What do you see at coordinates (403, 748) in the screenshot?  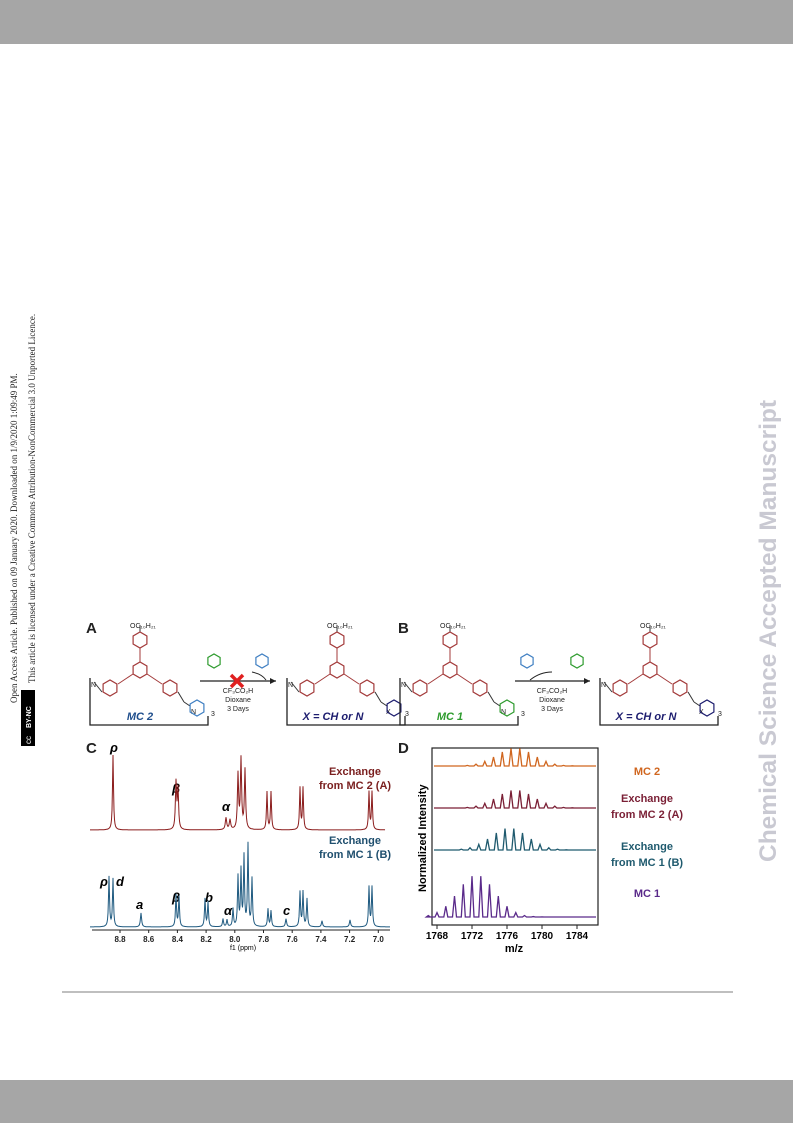 I see `panel-label: D` at bounding box center [403, 748].